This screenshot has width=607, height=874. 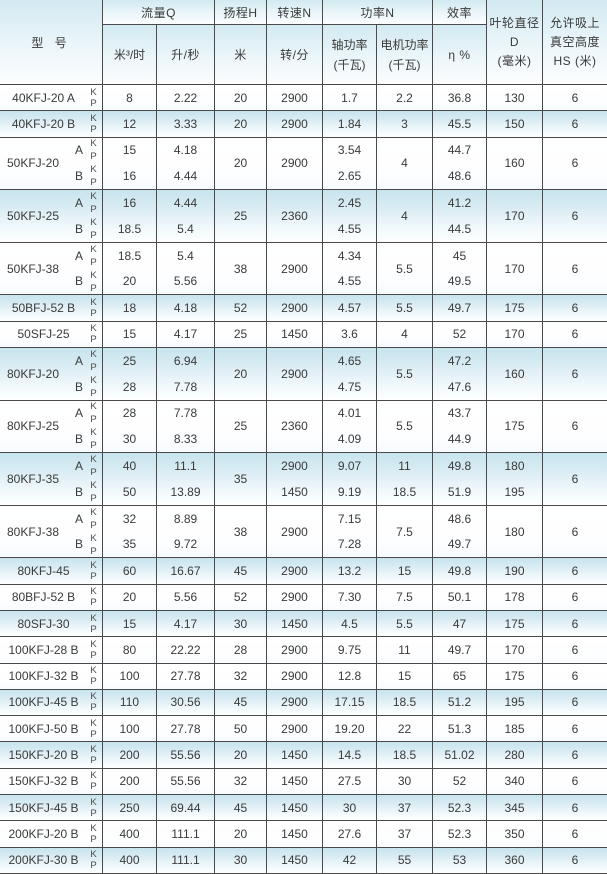 What do you see at coordinates (130, 808) in the screenshot?
I see `cell-m3: 250` at bounding box center [130, 808].